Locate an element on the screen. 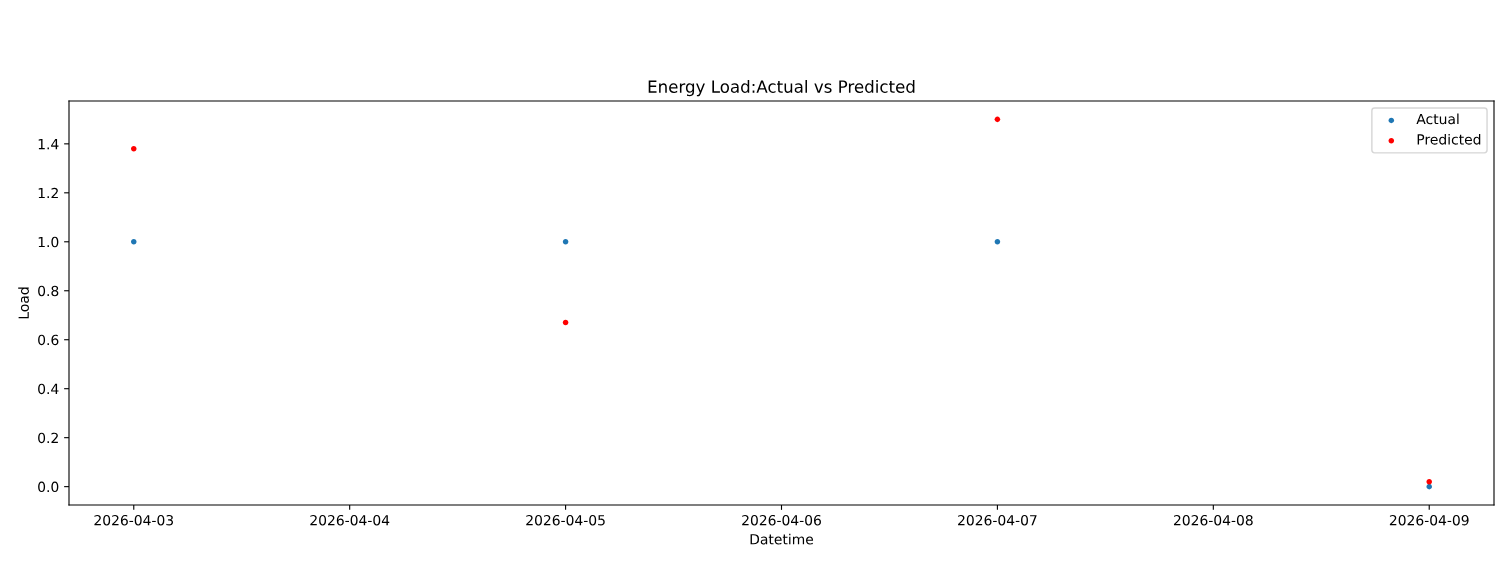  x-tick-label: 2026-04-07 is located at coordinates (997, 520).